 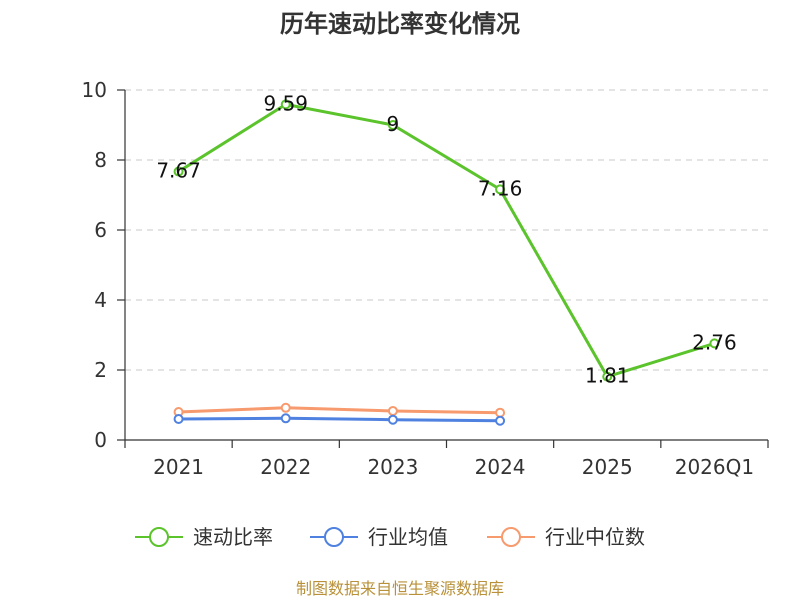 I want to click on data-label: 7.16, so click(x=500, y=188).